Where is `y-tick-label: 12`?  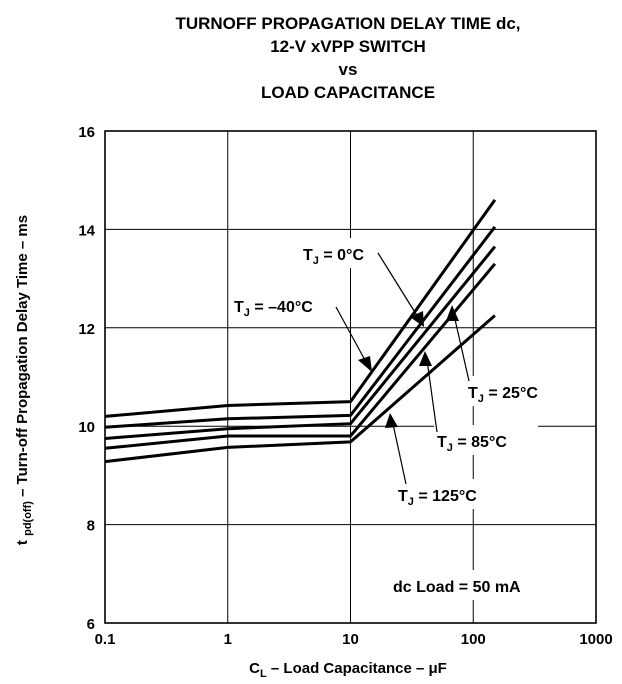
y-tick-label: 12 is located at coordinates (86, 329).